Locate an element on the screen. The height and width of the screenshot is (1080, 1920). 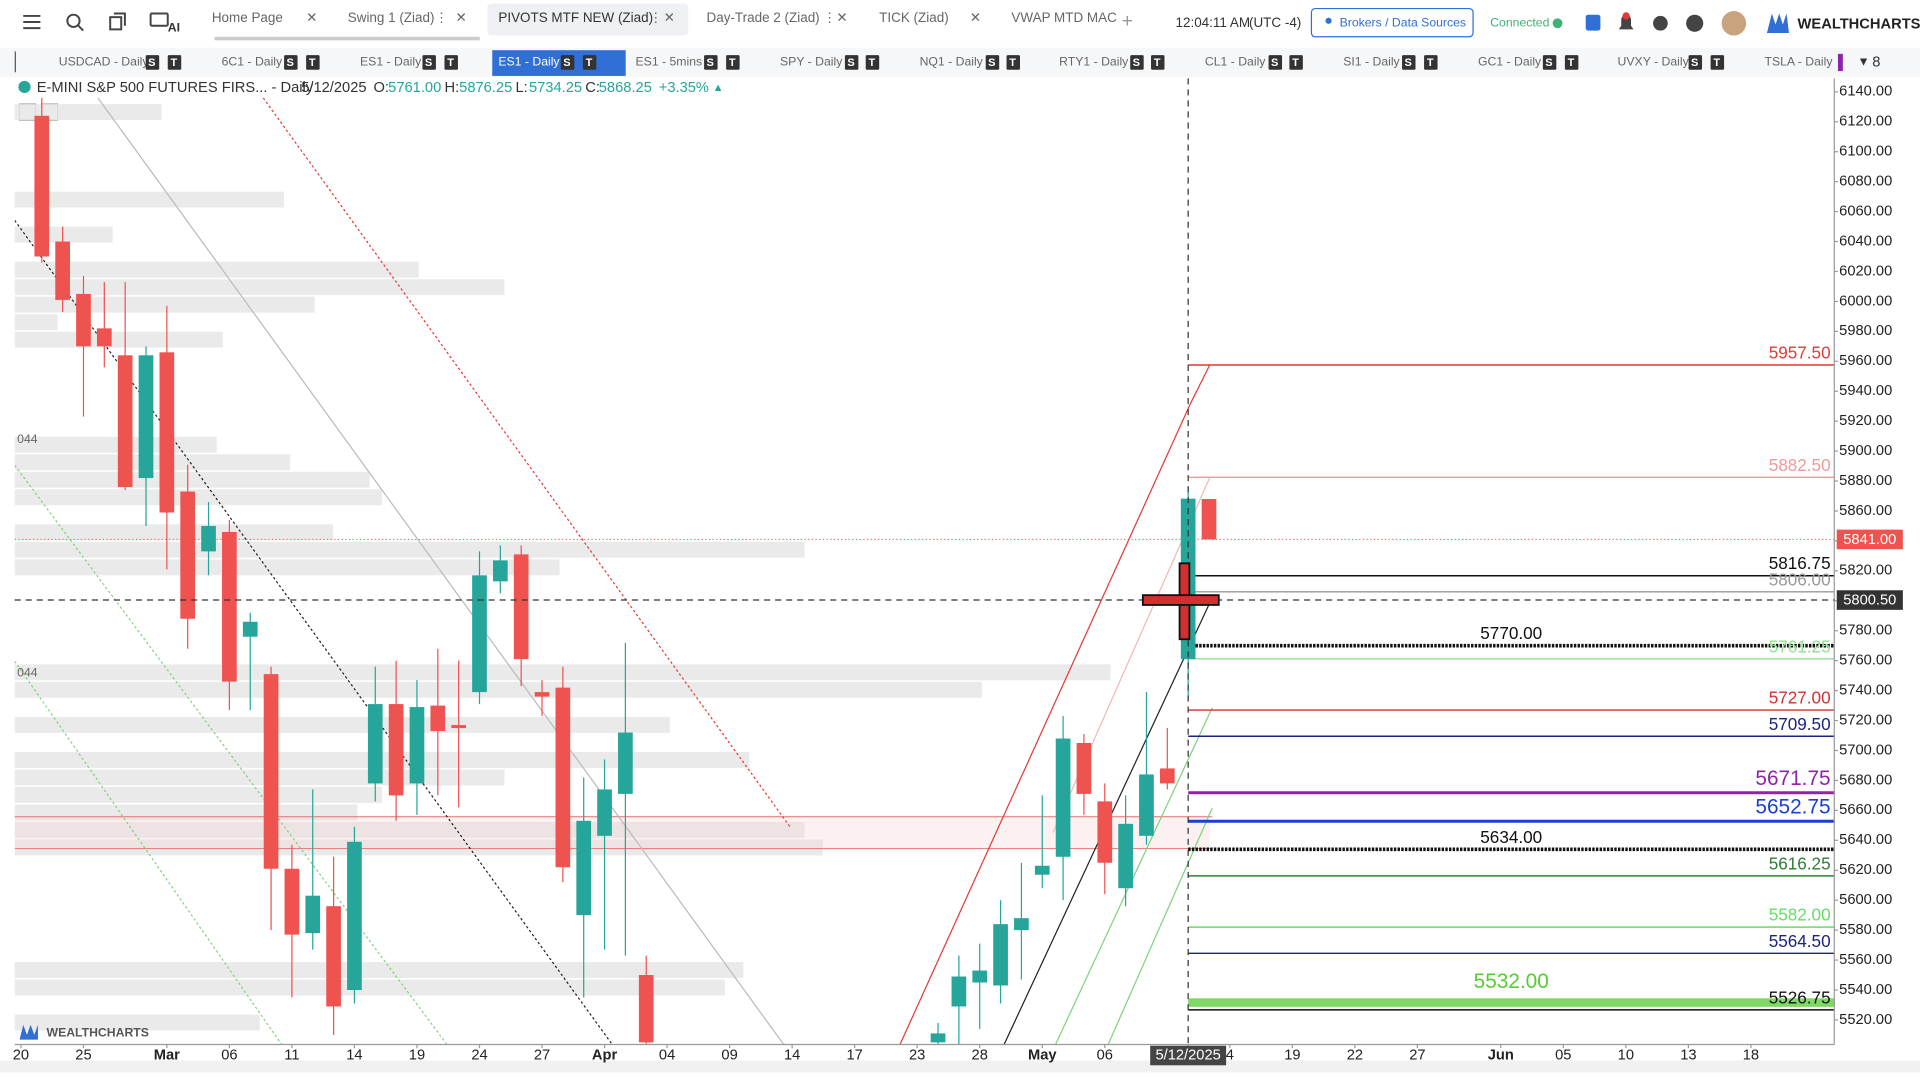
ohlc-value: 5876.25 is located at coordinates (485, 88).